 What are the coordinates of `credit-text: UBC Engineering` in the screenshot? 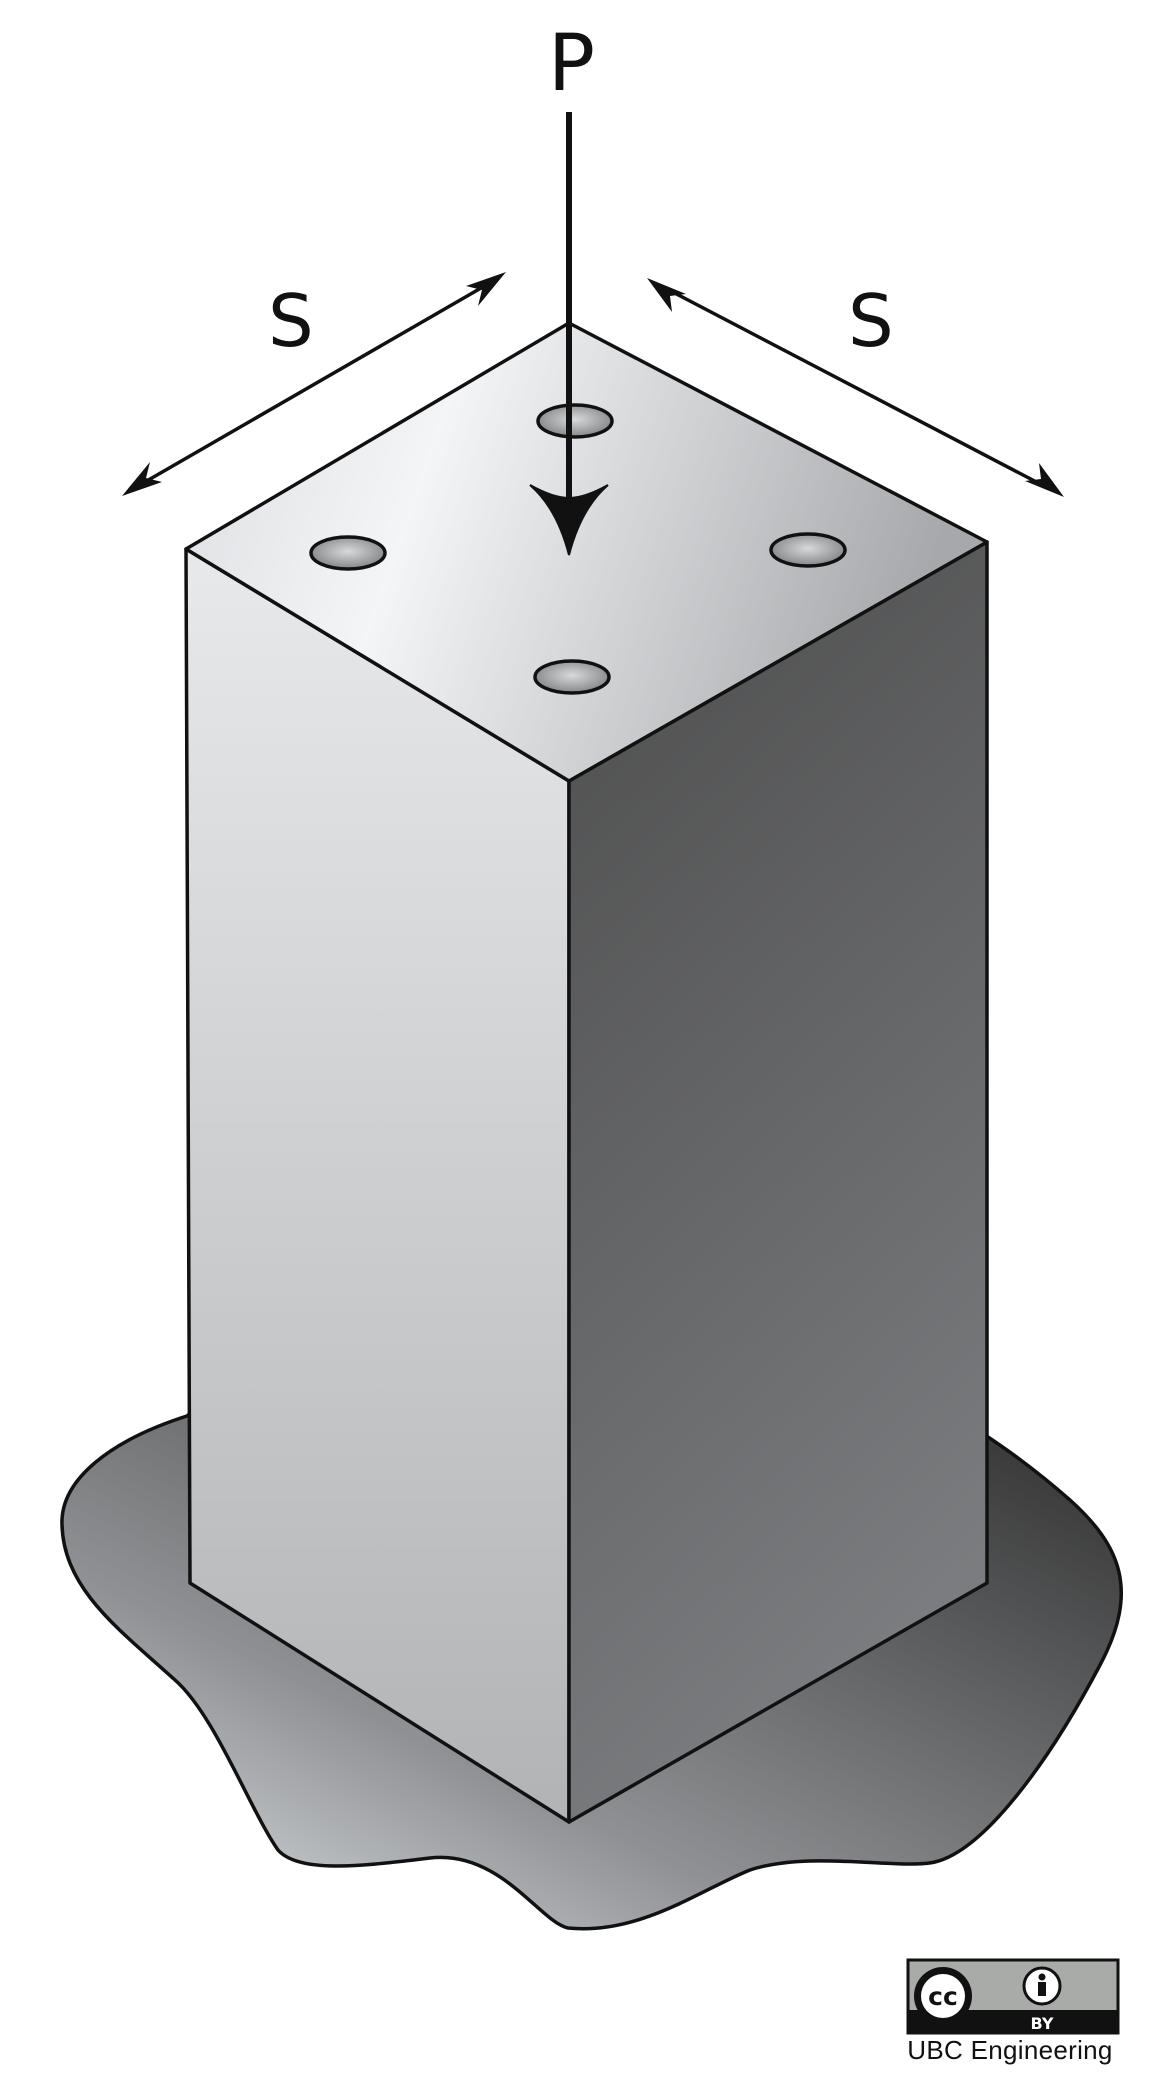 It's located at (1010, 2050).